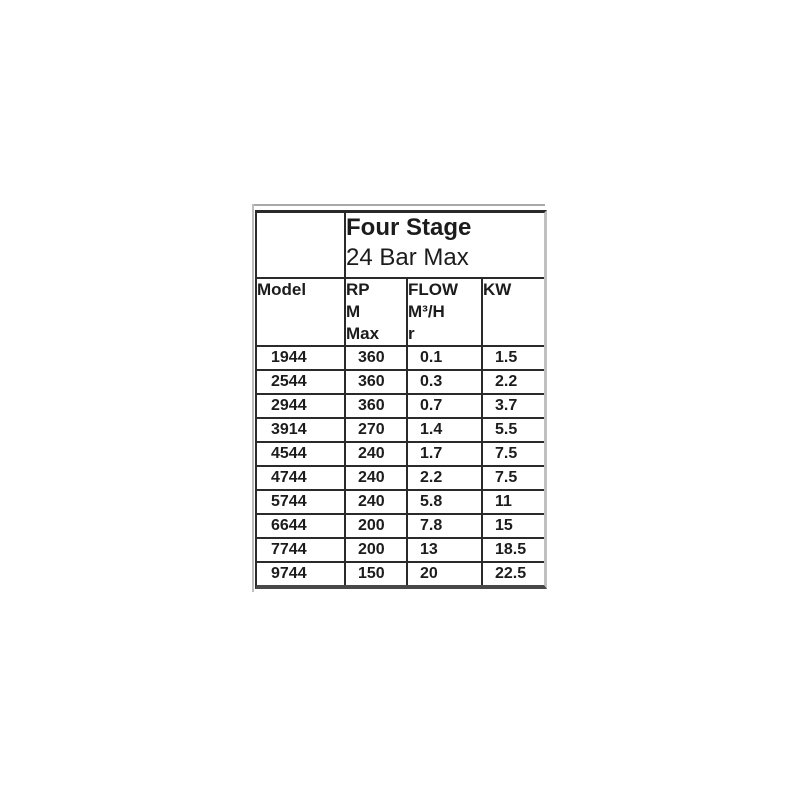 The width and height of the screenshot is (800, 800). Describe the element at coordinates (301, 246) in the screenshot. I see `empty-corner-cell` at that location.